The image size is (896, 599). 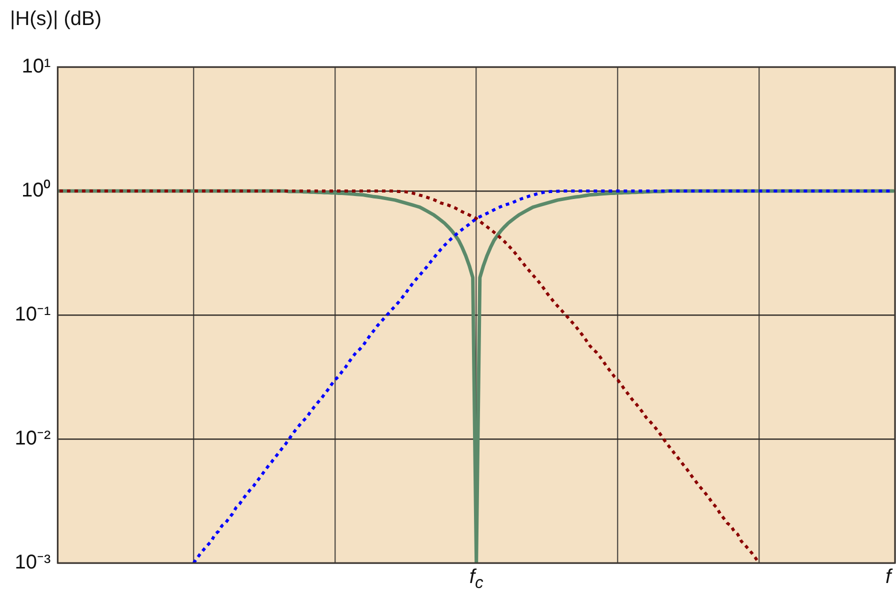 What do you see at coordinates (33, 315) in the screenshot?
I see `y-tick-label: 10⁻¹` at bounding box center [33, 315].